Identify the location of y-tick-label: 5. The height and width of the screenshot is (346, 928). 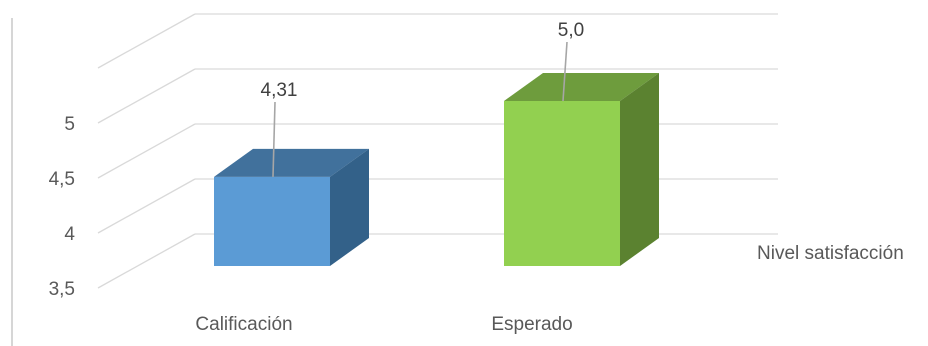
(69, 124).